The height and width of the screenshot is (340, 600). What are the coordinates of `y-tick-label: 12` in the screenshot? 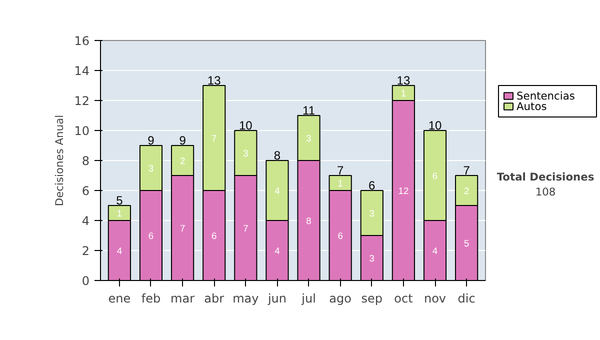 It's located at (82, 101).